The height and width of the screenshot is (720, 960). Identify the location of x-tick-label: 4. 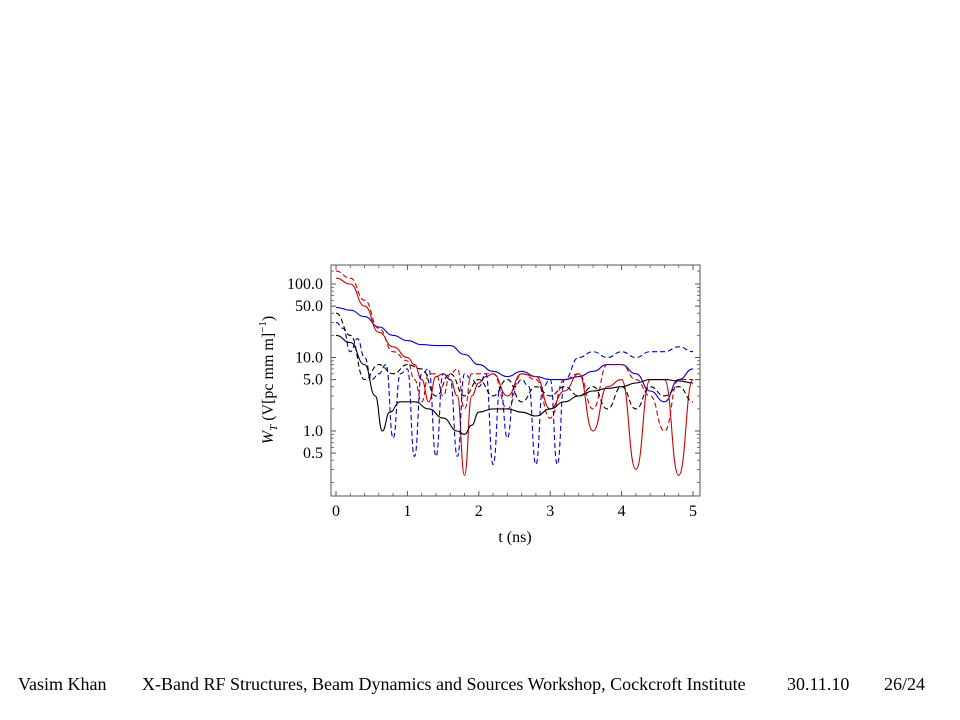
(622, 511).